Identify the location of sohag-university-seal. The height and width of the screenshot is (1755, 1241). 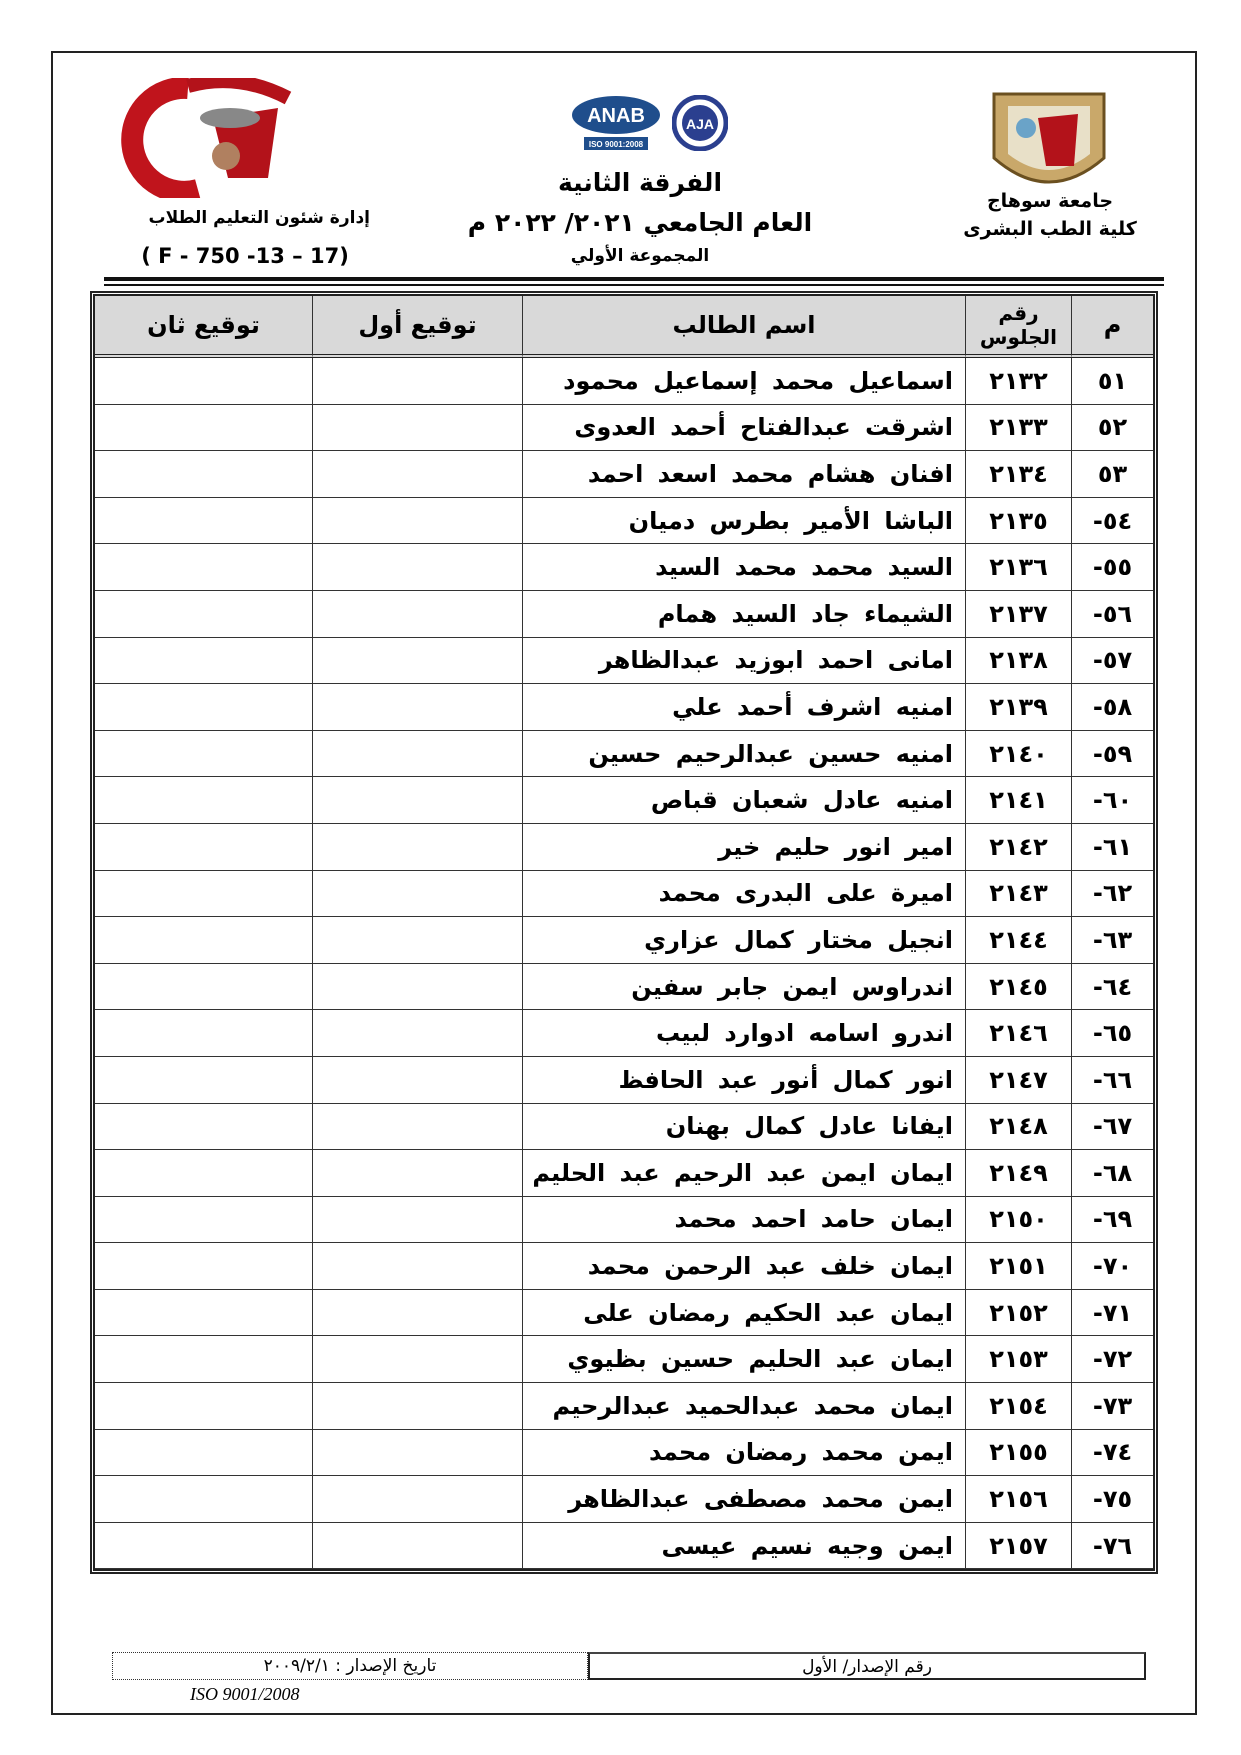
(1049, 143).